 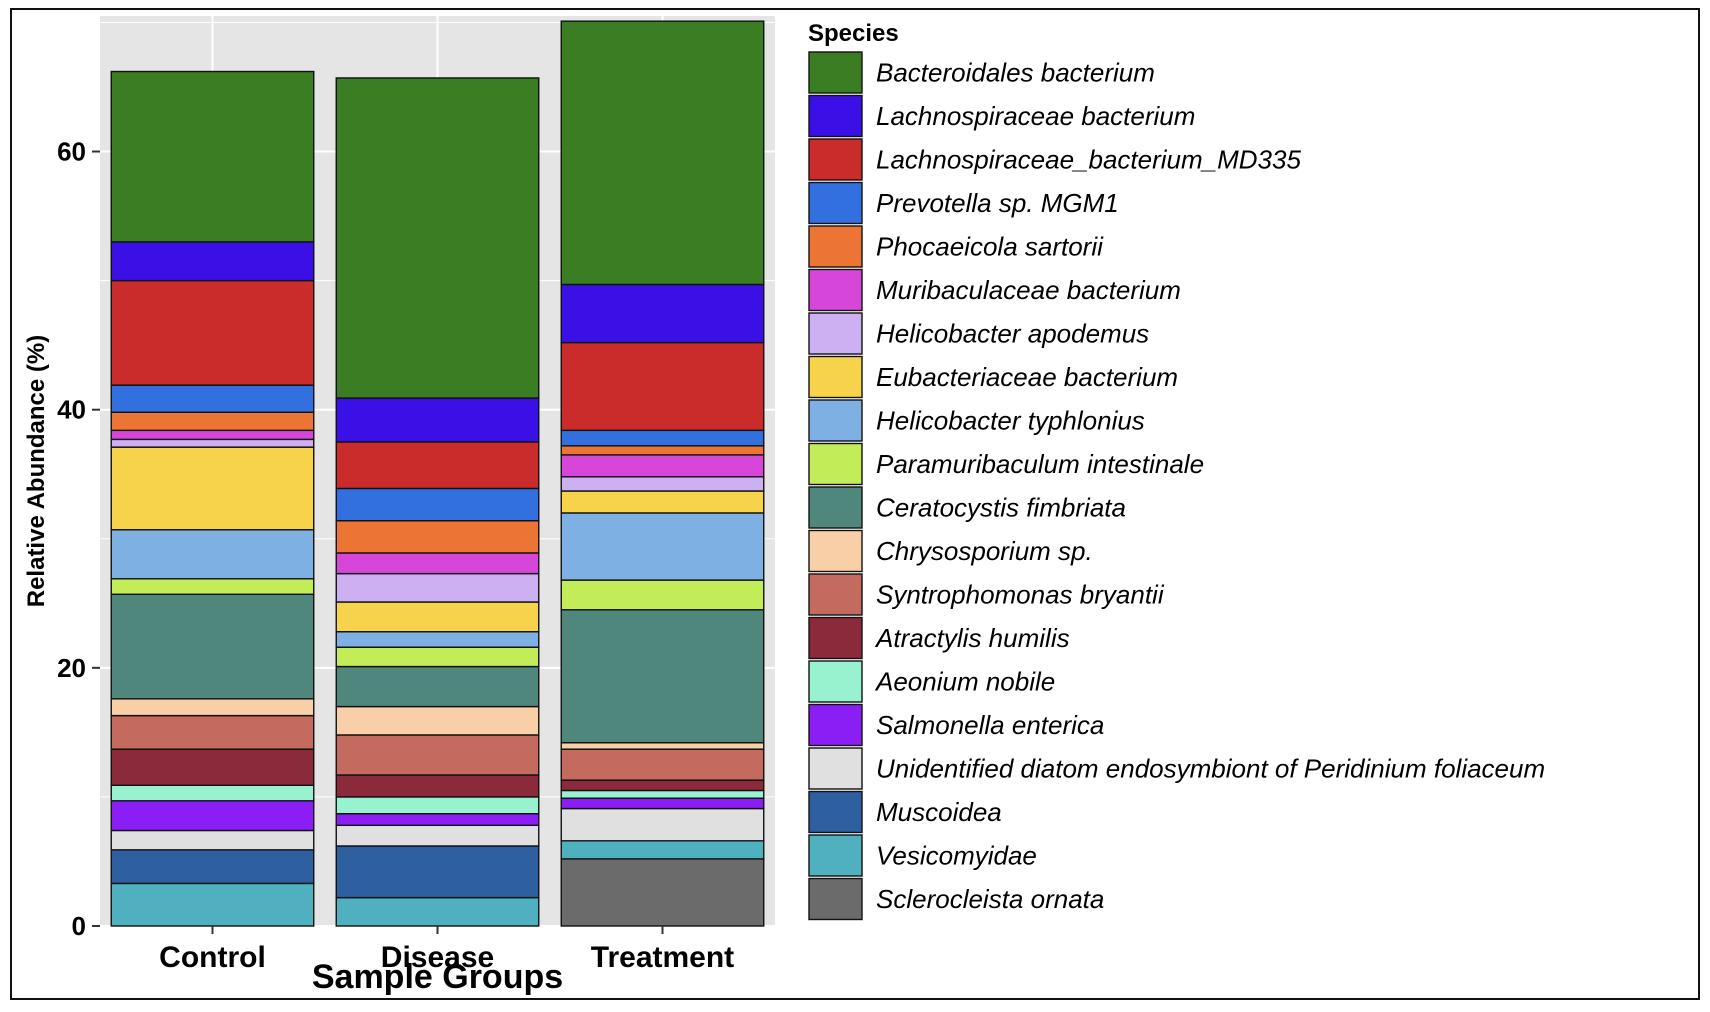 What do you see at coordinates (437, 957) in the screenshot?
I see `x-tick-label-disease: Disease` at bounding box center [437, 957].